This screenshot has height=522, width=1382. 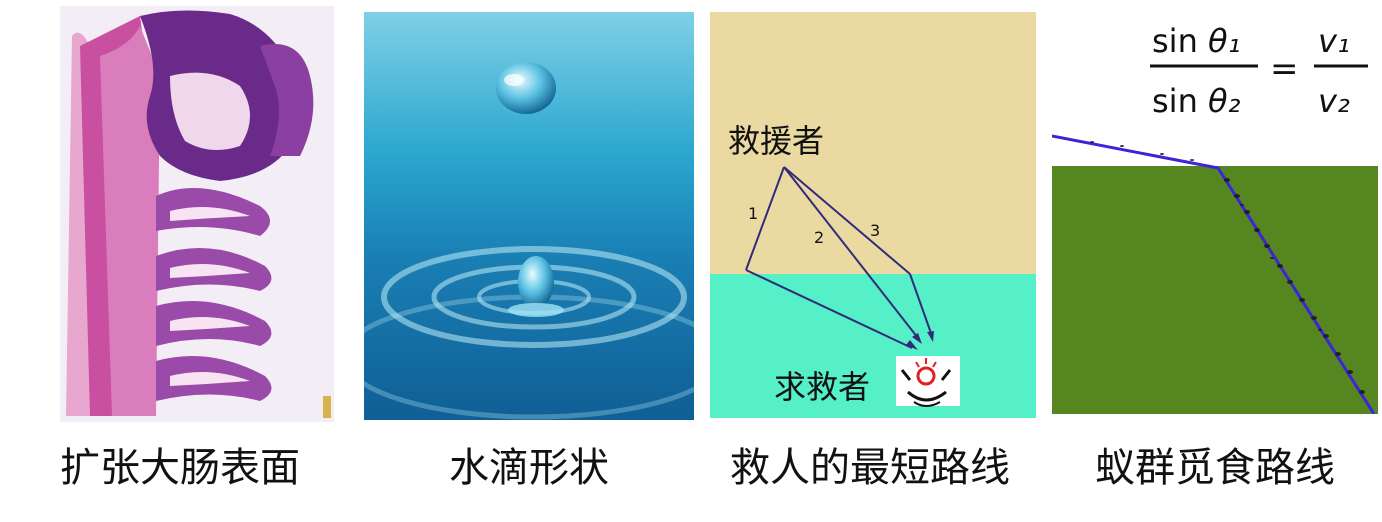 I want to click on formula: sin θ₁ sin θ₂ = v₁ v₂, so click(x=1259, y=71).